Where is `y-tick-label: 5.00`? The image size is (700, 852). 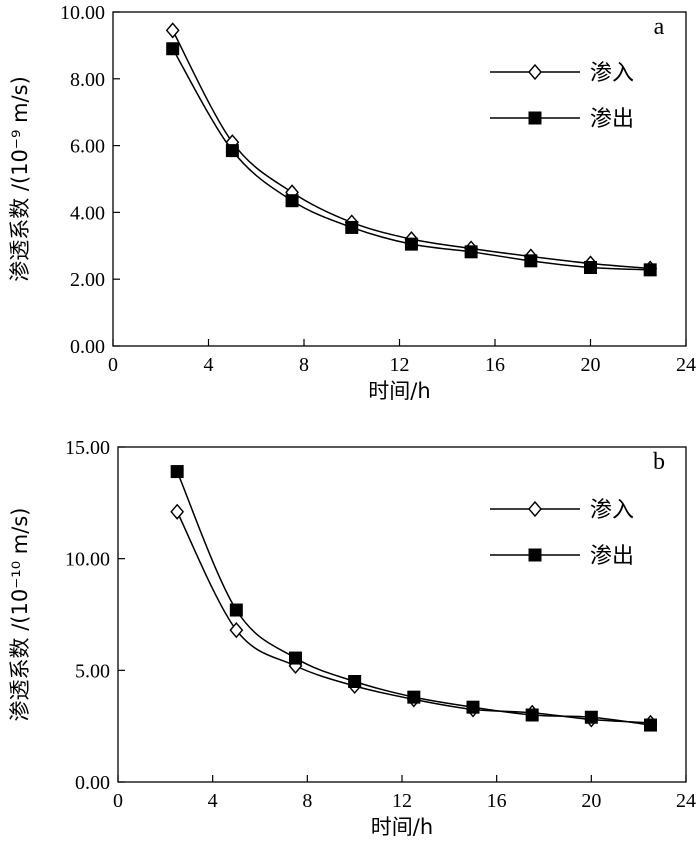 y-tick-label: 5.00 is located at coordinates (92, 671).